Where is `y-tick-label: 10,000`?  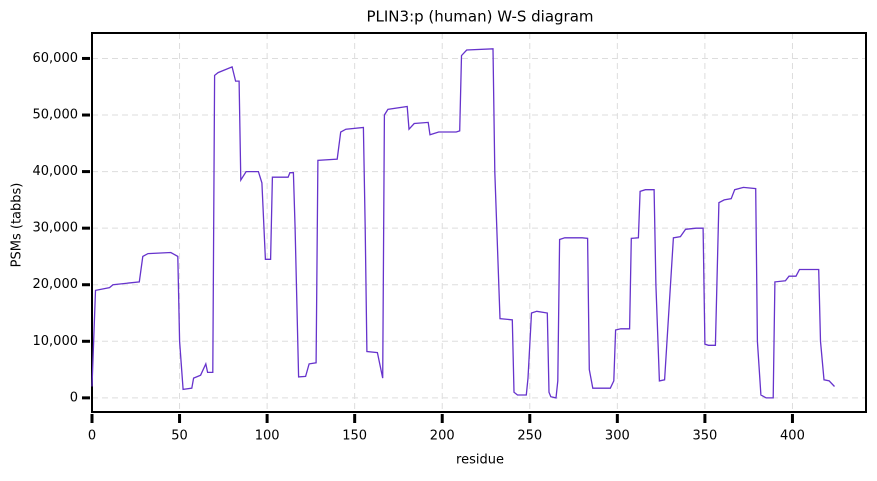 y-tick-label: 10,000 is located at coordinates (56, 341).